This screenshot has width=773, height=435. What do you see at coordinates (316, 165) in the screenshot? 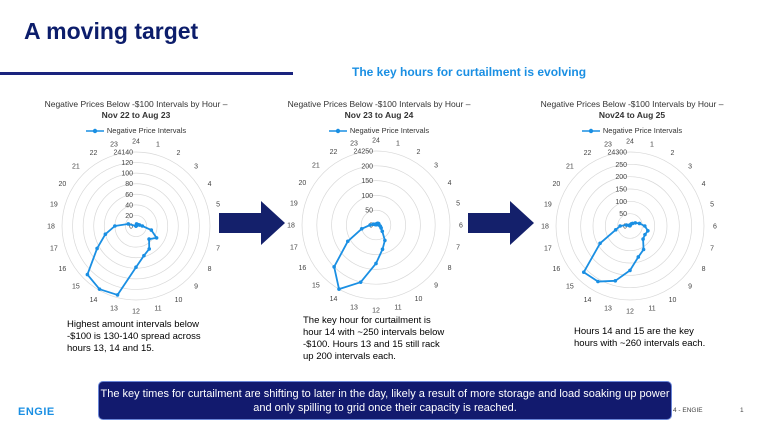
I see `radar-category-label: 21` at bounding box center [316, 165].